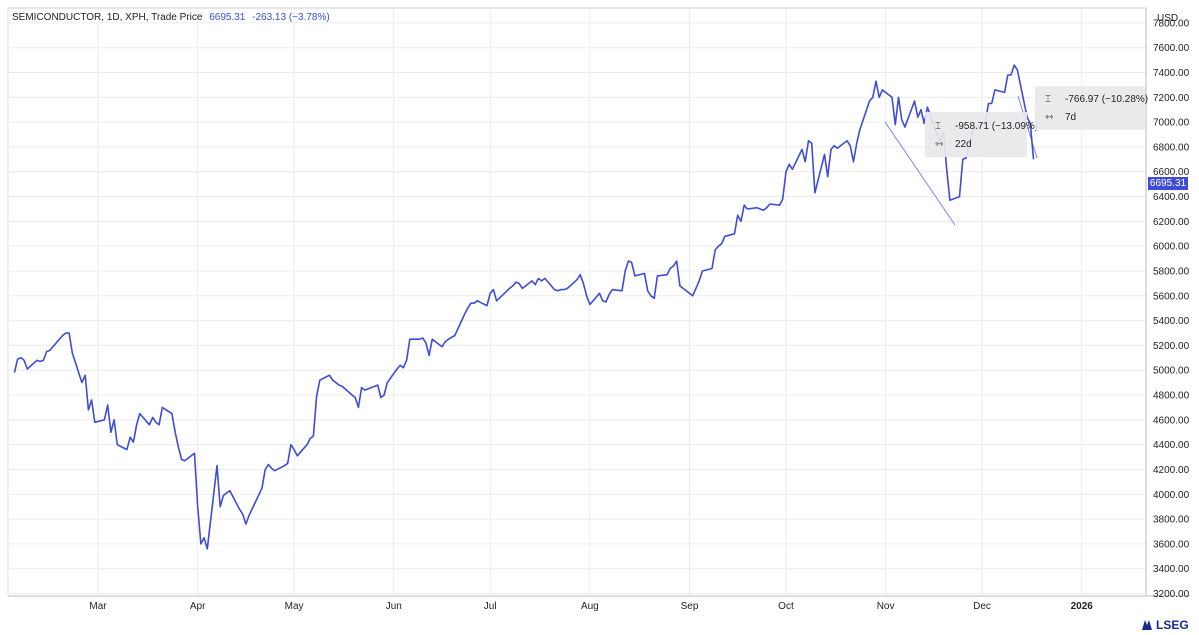 This screenshot has height=635, width=1199. I want to click on y-tick-label: 3200.00, so click(1171, 594).